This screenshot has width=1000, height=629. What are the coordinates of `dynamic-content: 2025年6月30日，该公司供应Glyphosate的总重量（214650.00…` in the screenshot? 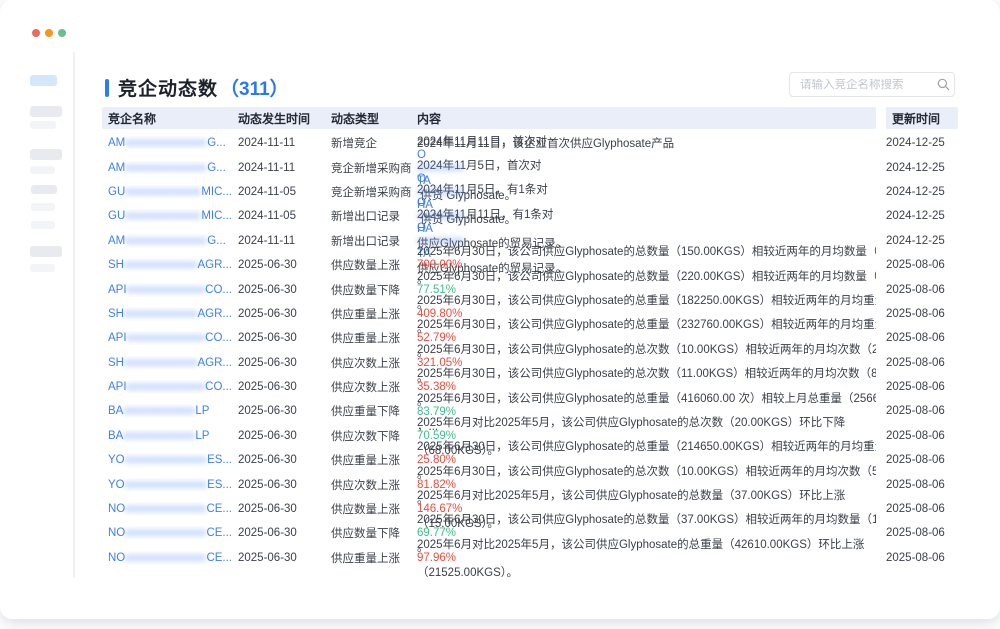 It's located at (643, 460).